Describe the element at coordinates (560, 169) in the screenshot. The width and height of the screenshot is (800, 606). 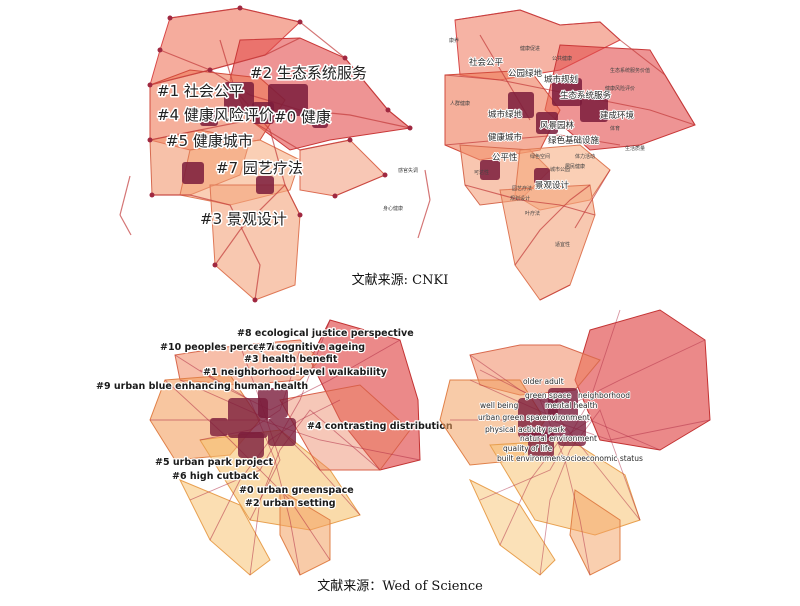
I see `keyword-label: 城市公园` at that location.